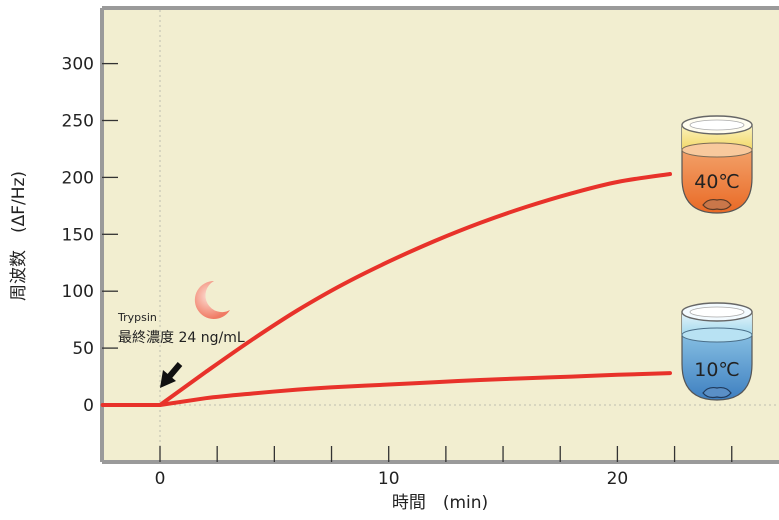  What do you see at coordinates (19, 236) in the screenshot?
I see `y-axis-title: 周波数 (ΔF/Hz)` at bounding box center [19, 236].